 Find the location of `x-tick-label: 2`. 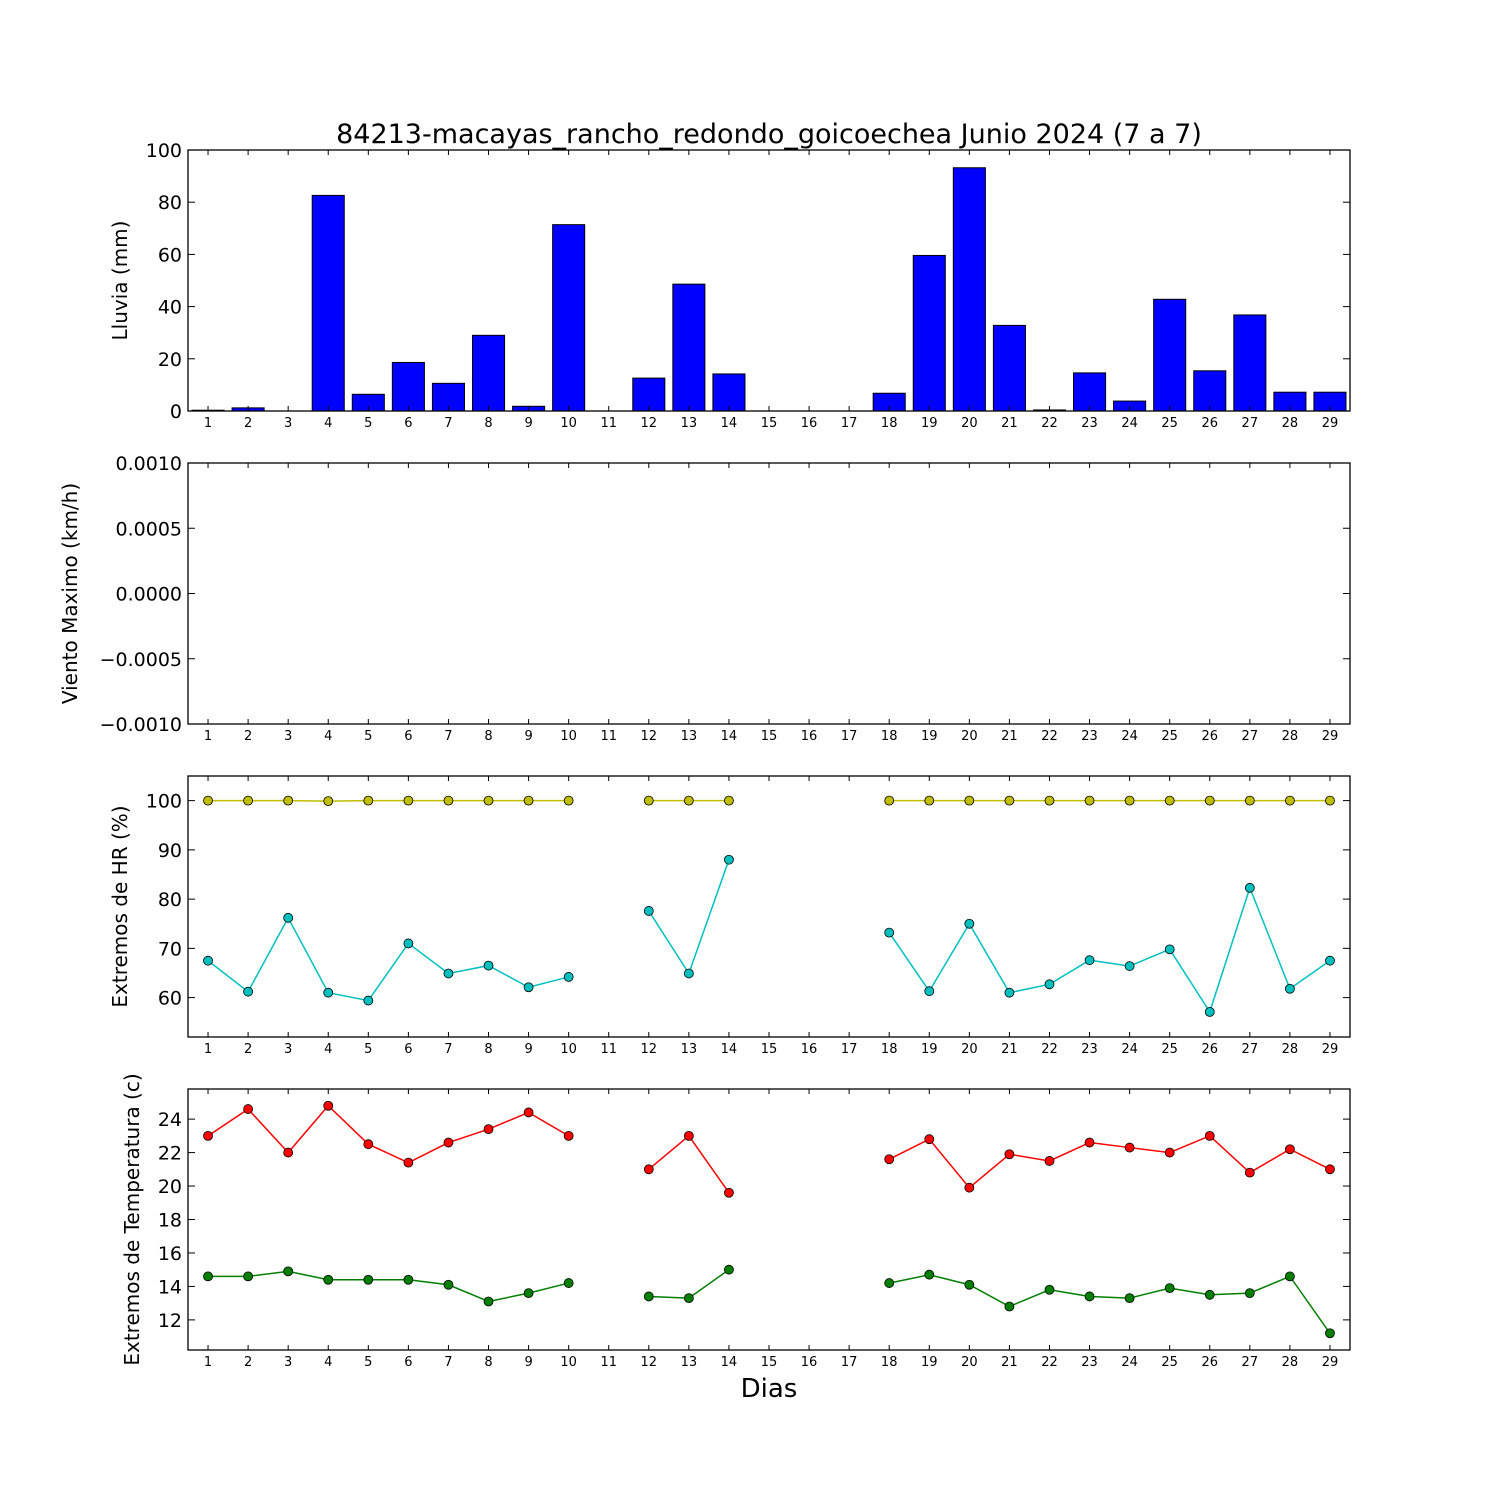

x-tick-label: 2 is located at coordinates (248, 736).